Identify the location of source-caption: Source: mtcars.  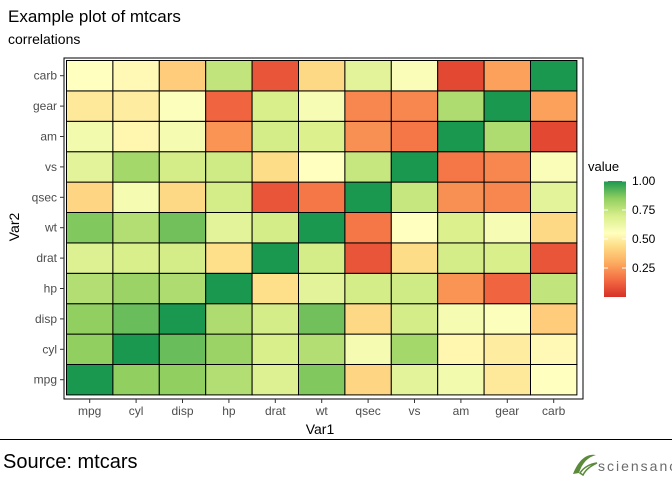
(70, 462).